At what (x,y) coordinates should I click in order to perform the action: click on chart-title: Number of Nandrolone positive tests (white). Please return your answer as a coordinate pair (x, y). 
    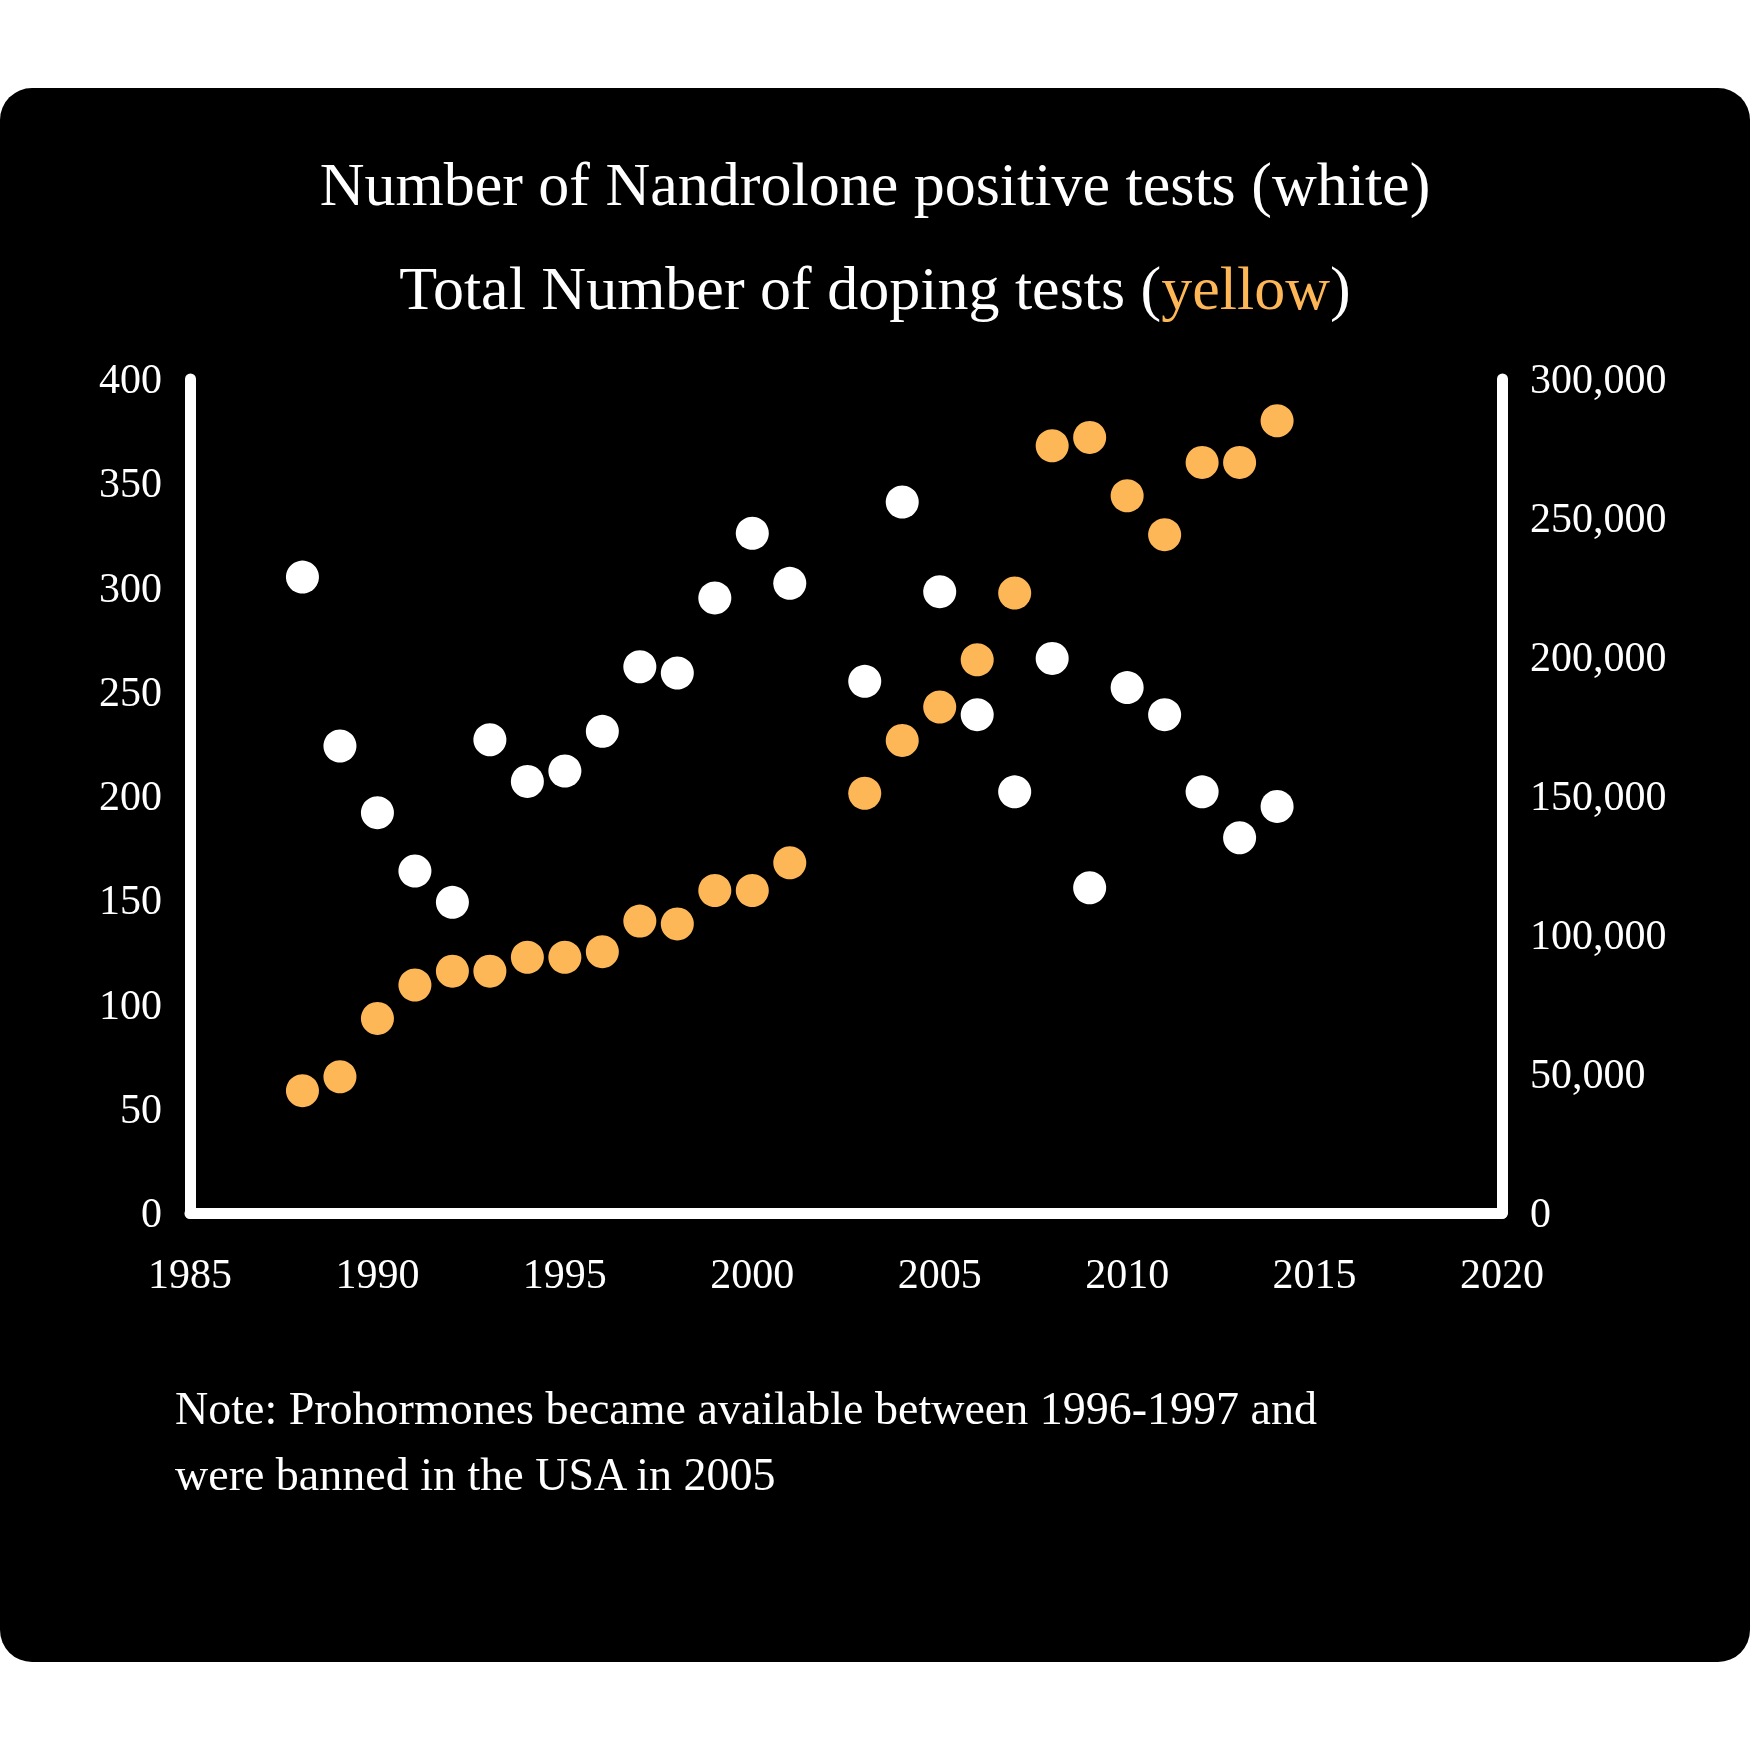
    Looking at the image, I should click on (875, 184).